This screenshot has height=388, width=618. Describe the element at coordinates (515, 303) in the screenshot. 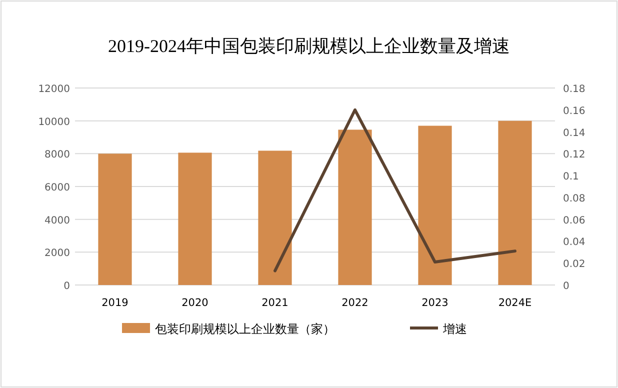

I see `x-tick-label: 2024E` at that location.